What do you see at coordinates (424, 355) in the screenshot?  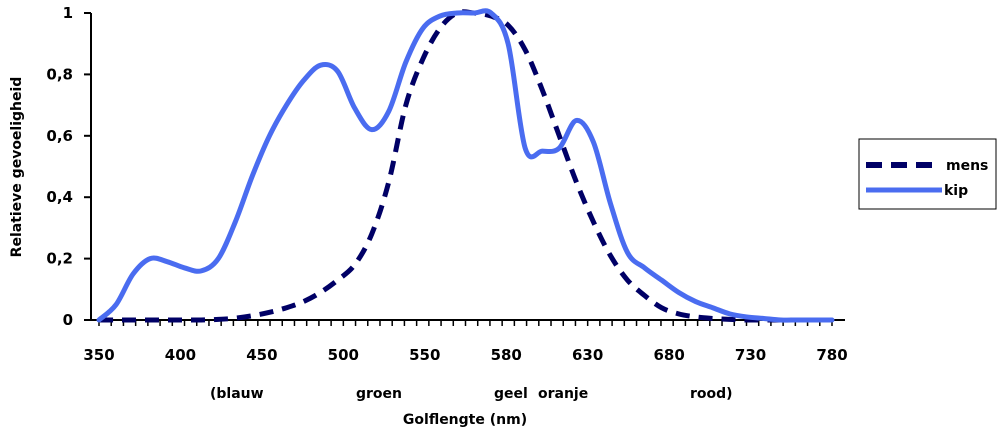 I see `x-tick-label: 550` at bounding box center [424, 355].